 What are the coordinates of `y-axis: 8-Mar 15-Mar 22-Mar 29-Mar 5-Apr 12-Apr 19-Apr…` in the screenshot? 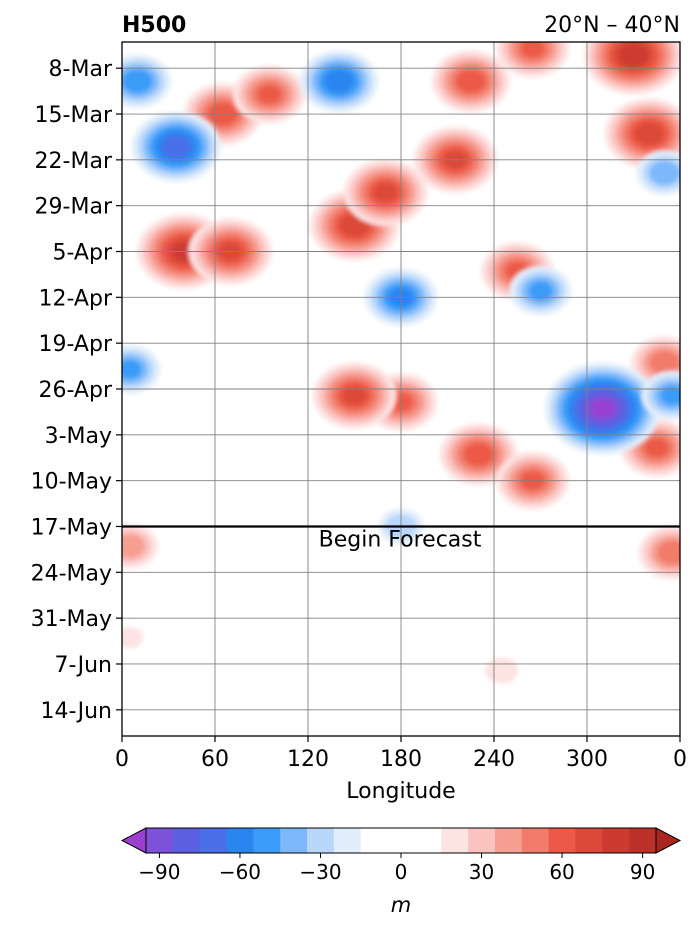 It's located at (76, 390).